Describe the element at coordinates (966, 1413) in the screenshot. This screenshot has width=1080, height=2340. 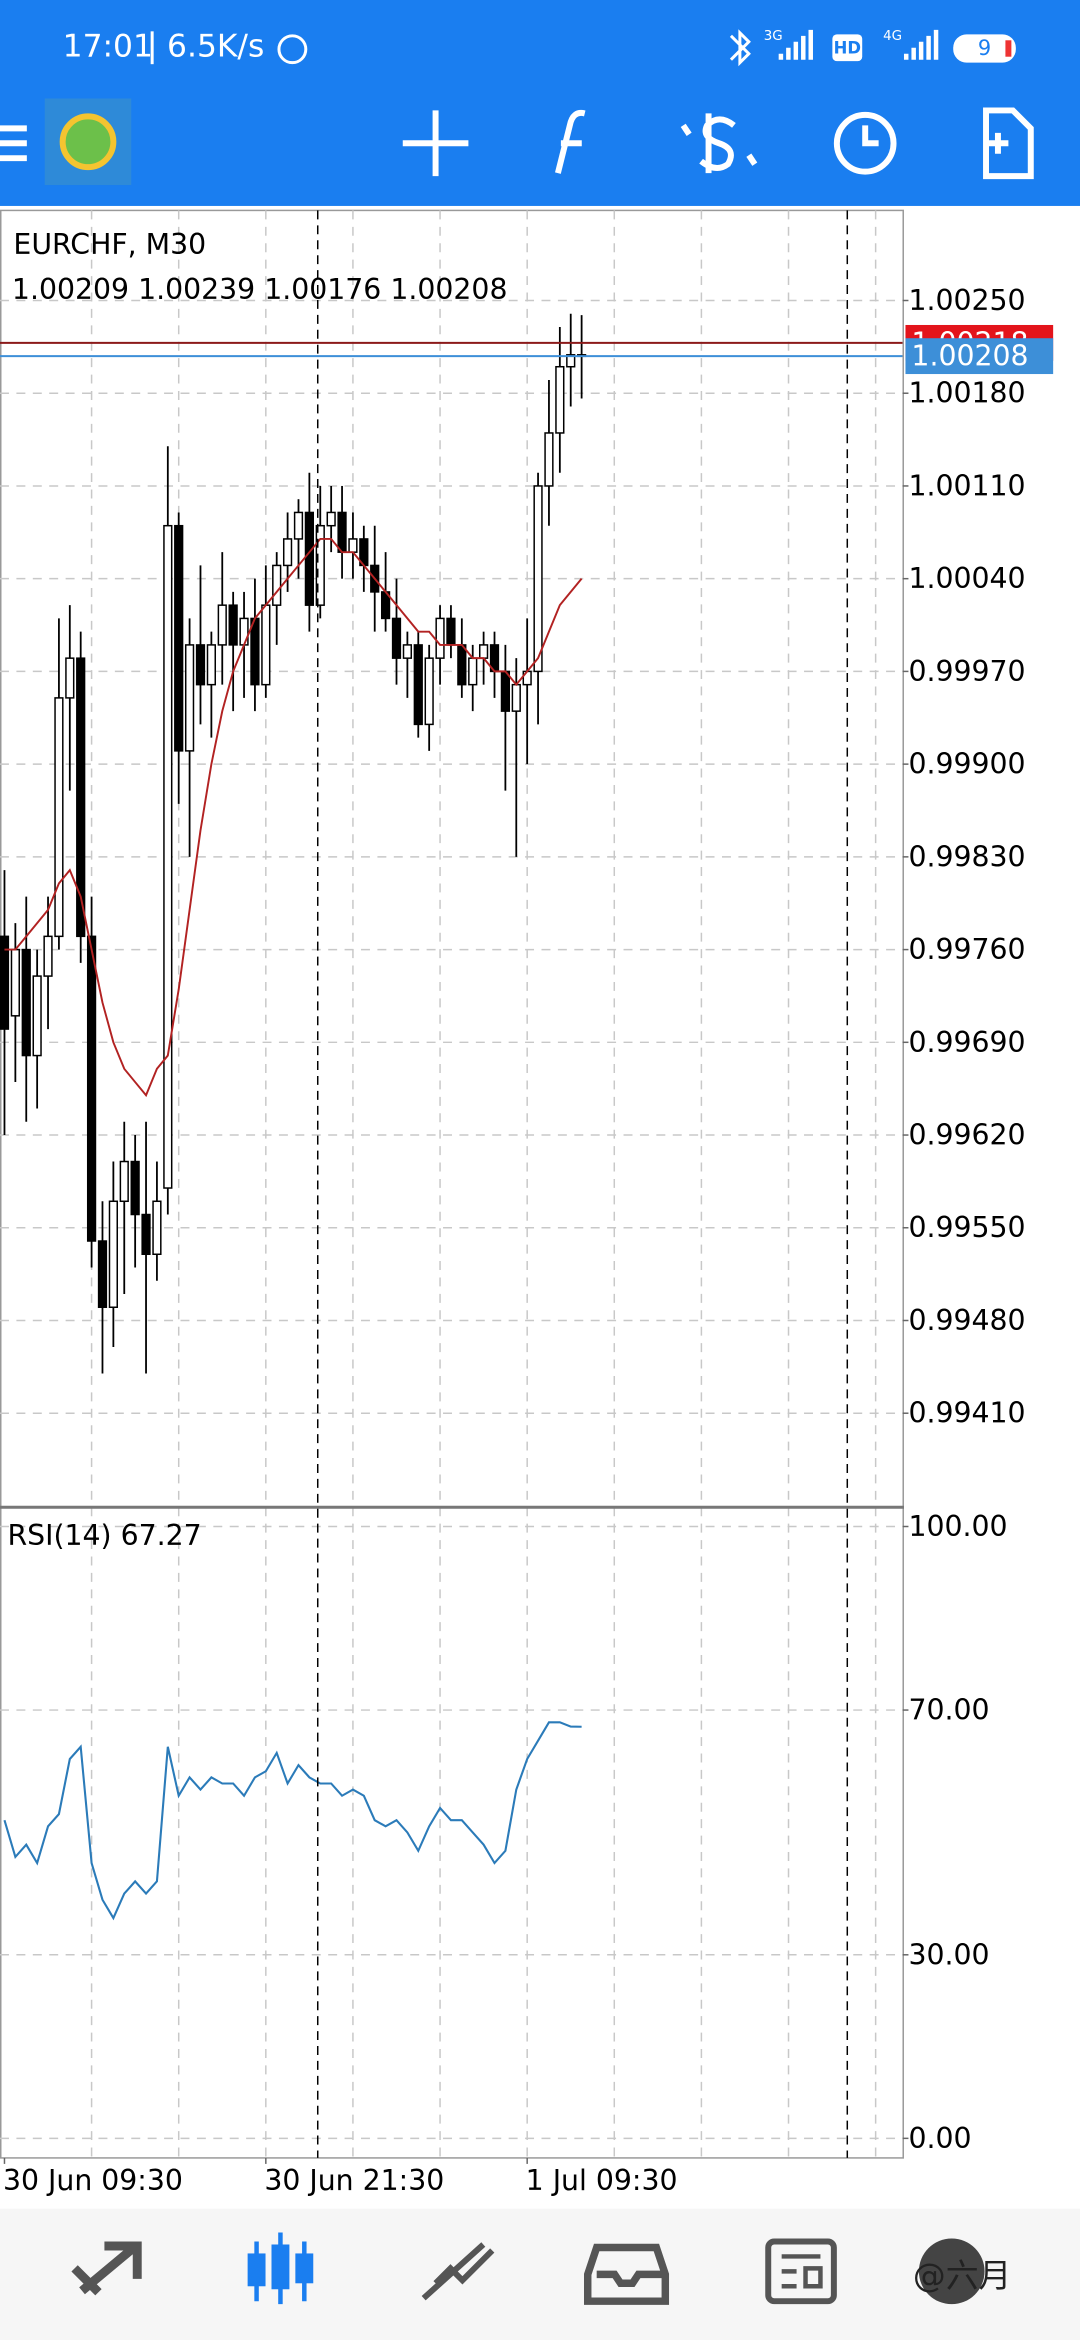
I see `y-tick-label: 0.99410` at that location.